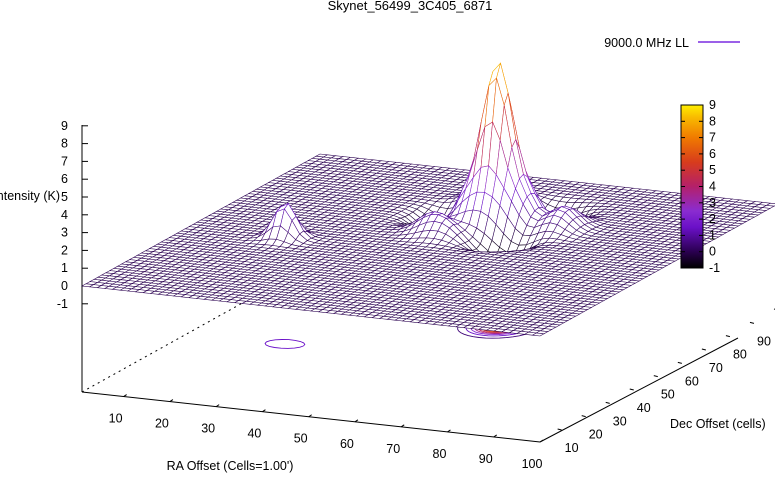 The height and width of the screenshot is (483, 775). Describe the element at coordinates (347, 444) in the screenshot. I see `x-tick-label: 60` at that location.